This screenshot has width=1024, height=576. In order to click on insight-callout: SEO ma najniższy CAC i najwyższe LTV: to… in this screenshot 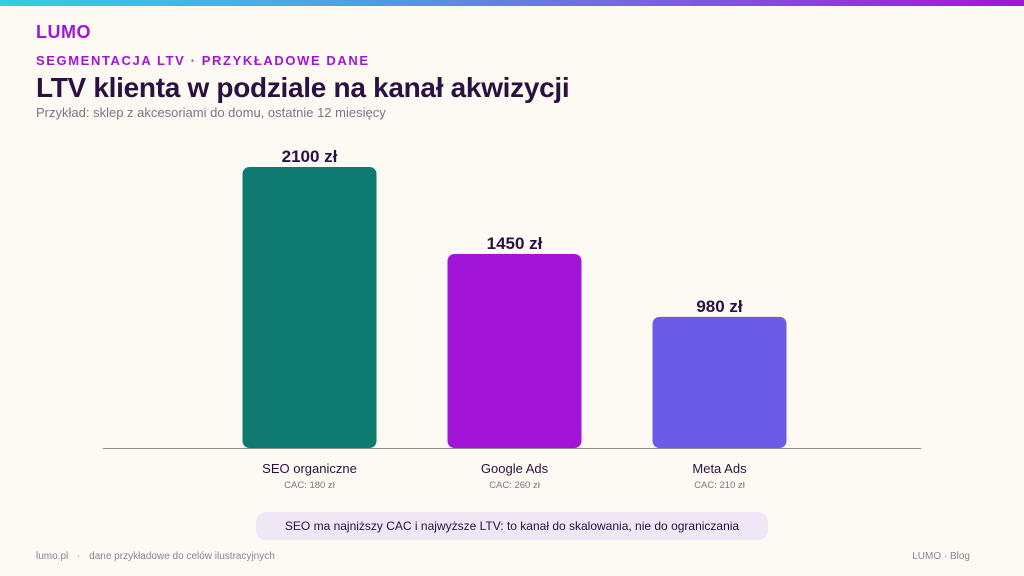, I will do `click(512, 526)`.